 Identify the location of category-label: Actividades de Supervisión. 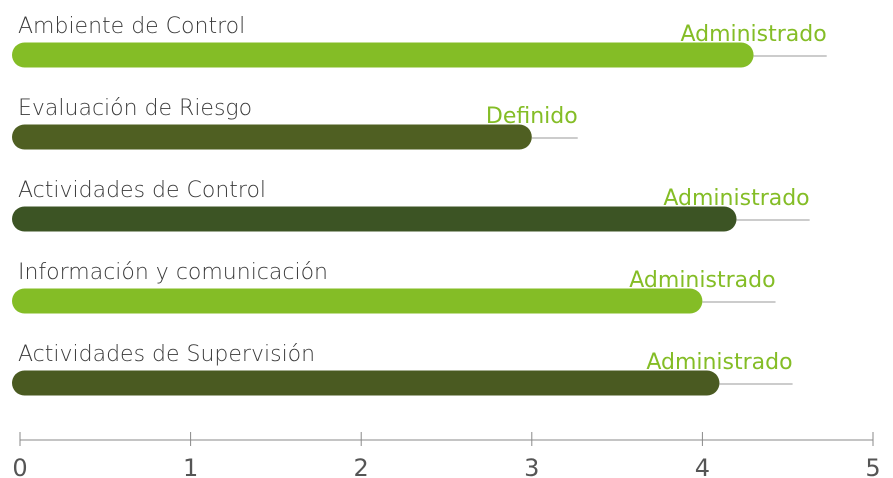
(166, 354).